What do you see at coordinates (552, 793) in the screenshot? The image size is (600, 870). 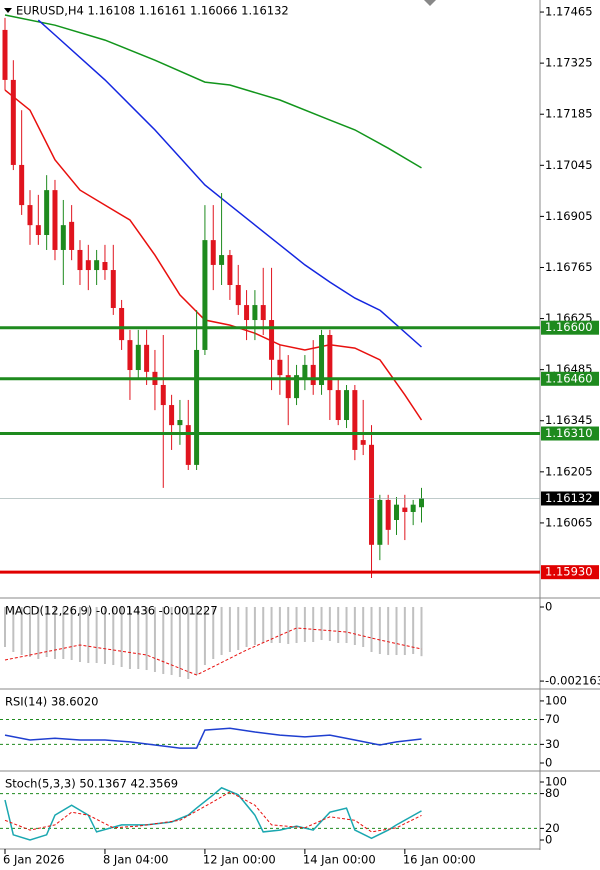 I see `y-tick-label: 80` at bounding box center [552, 793].